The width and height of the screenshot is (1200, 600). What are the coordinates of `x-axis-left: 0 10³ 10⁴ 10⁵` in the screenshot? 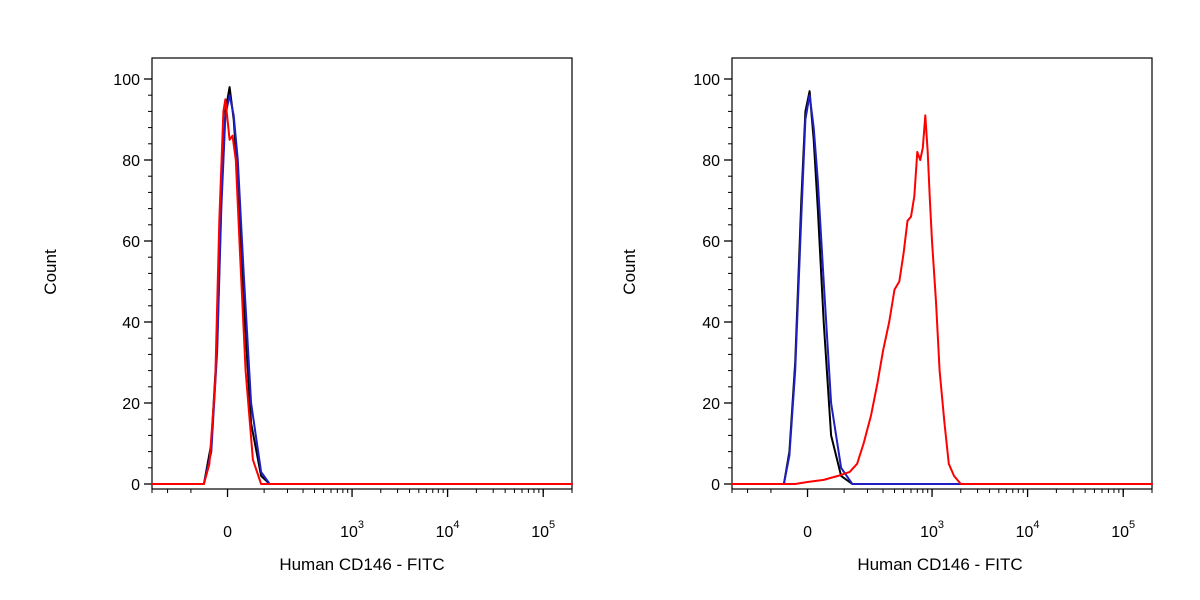 It's located at (362, 515).